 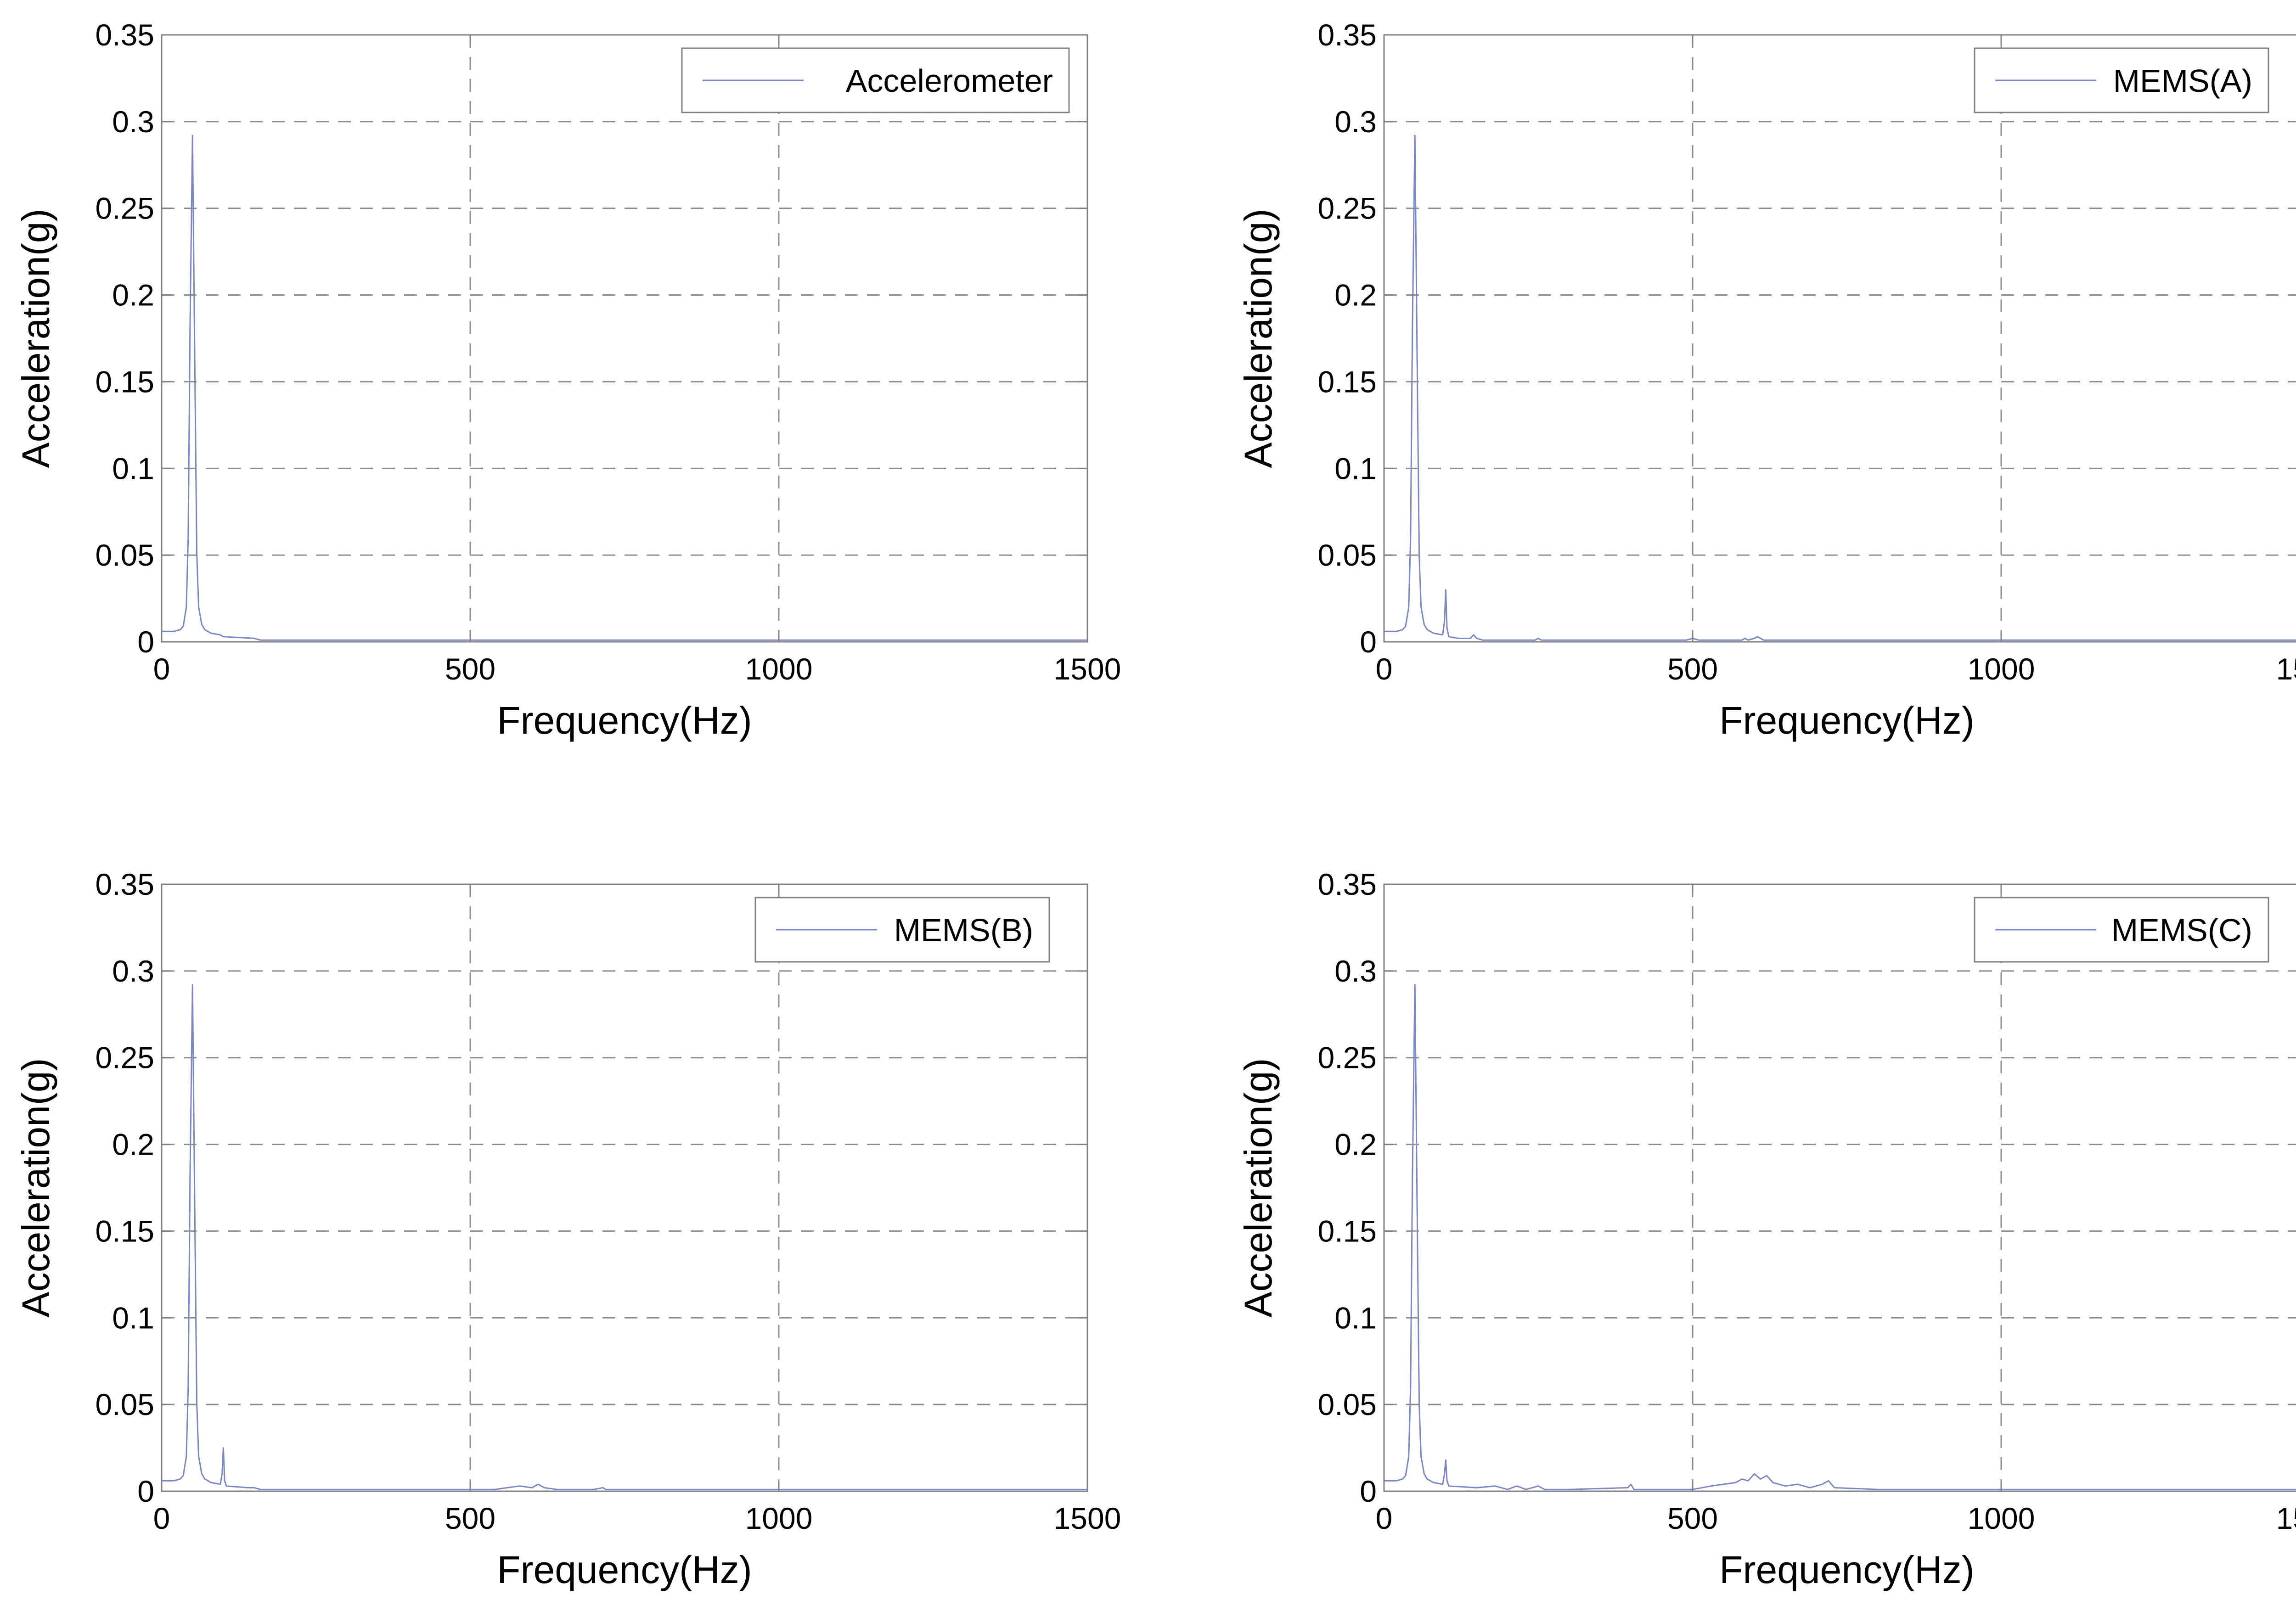 I want to click on legend-label: MEMS(C), so click(x=2181, y=930).